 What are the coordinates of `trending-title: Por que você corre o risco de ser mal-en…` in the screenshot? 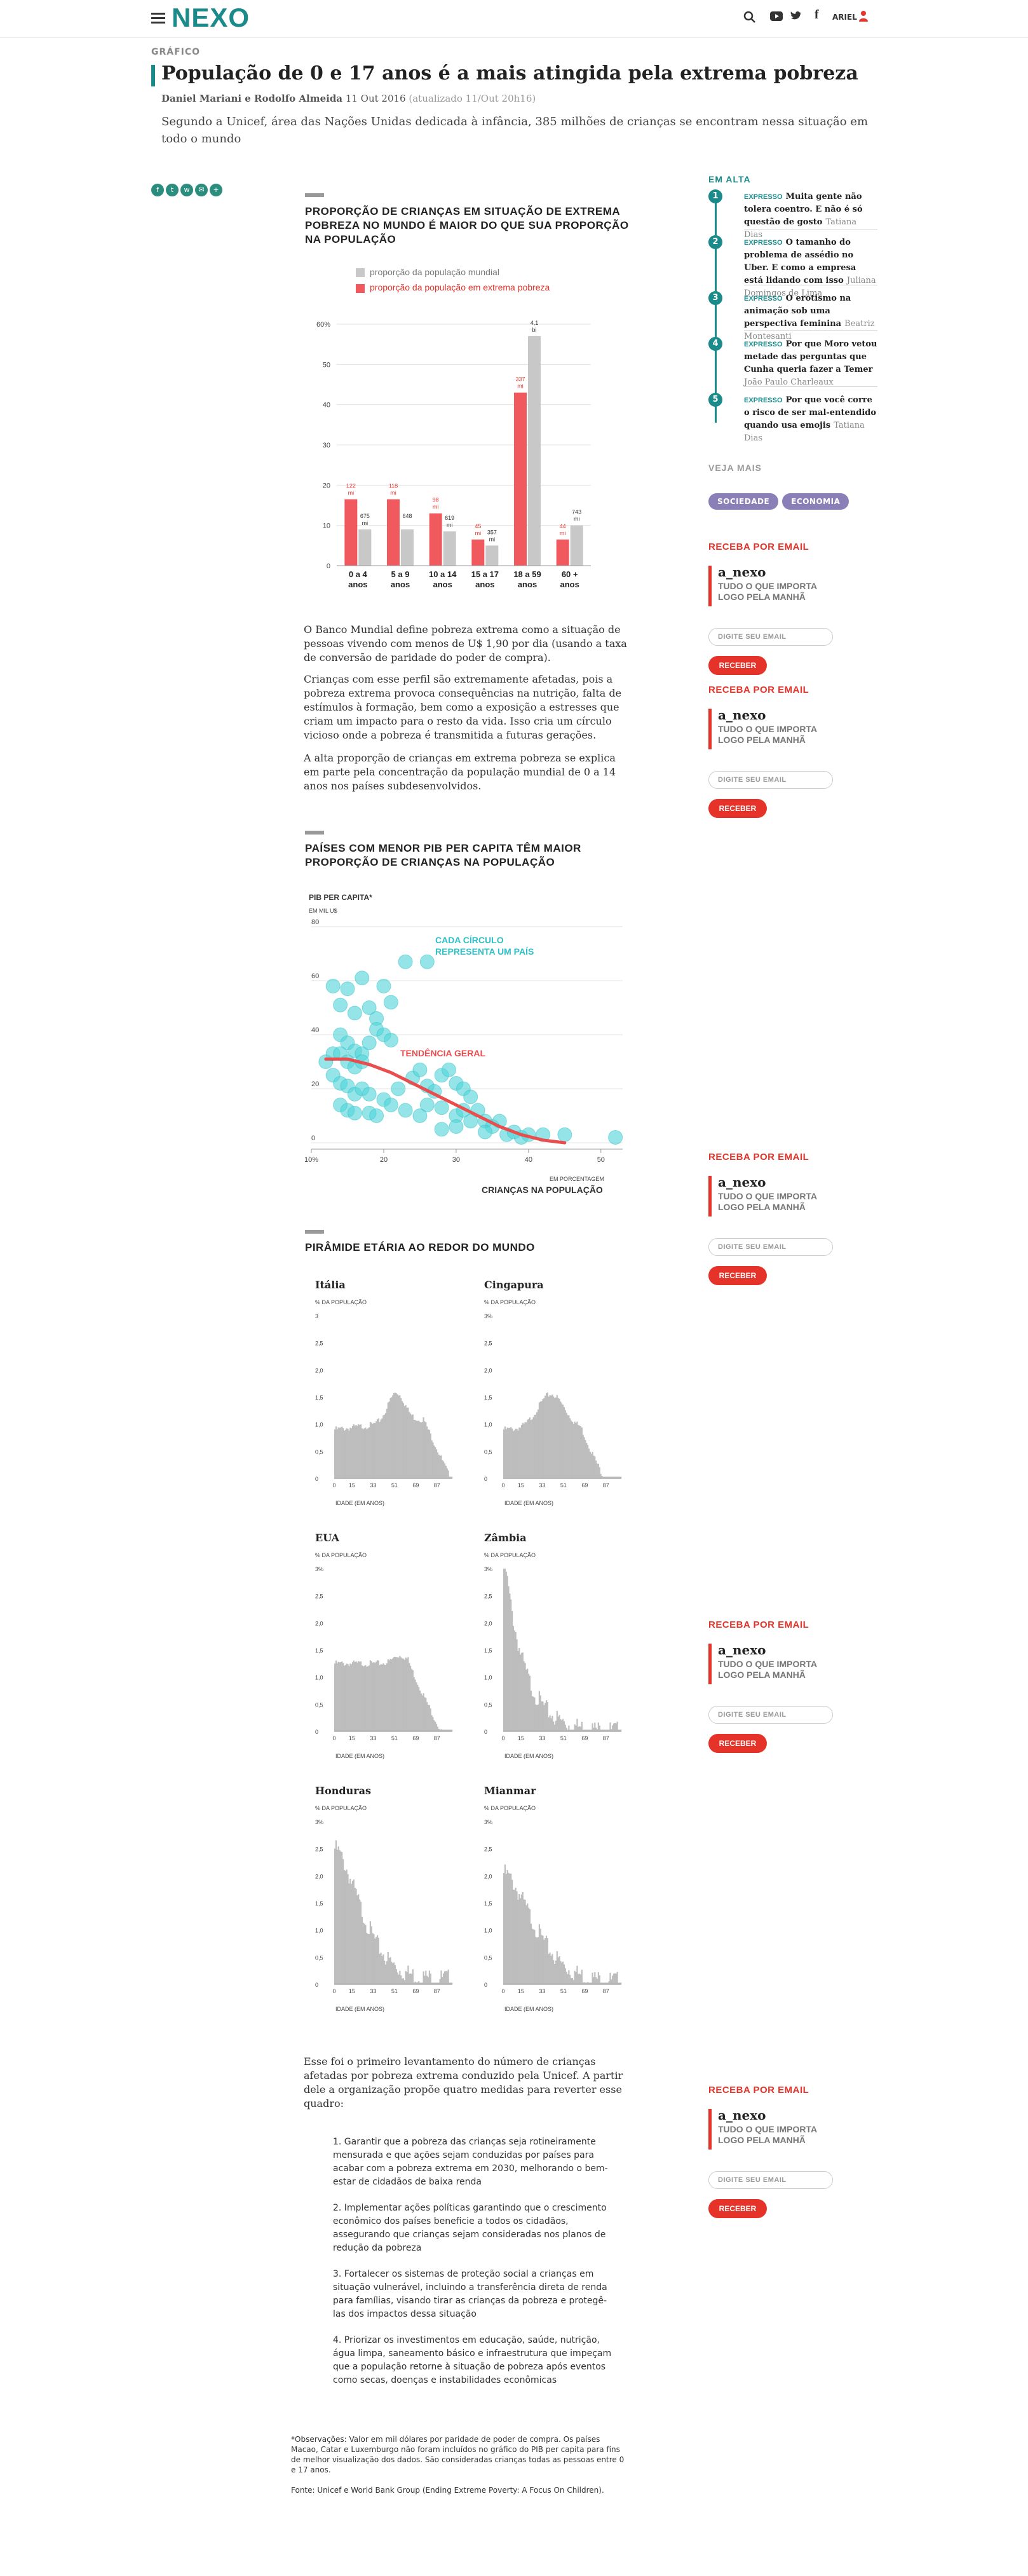 It's located at (810, 412).